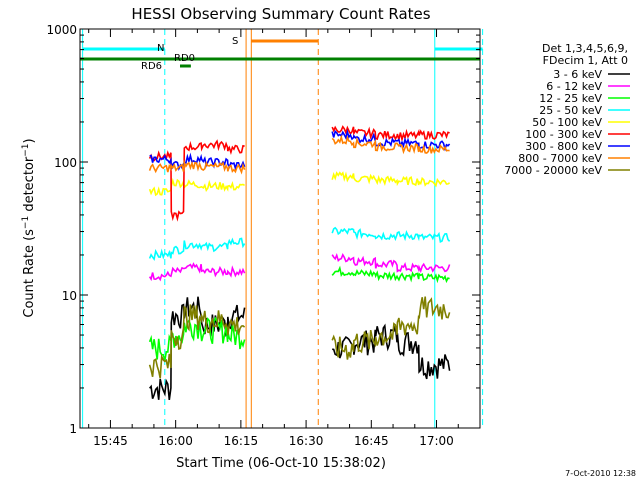 This screenshot has height=480, width=640. What do you see at coordinates (73, 429) in the screenshot?
I see `y-tick-label: 1` at bounding box center [73, 429].